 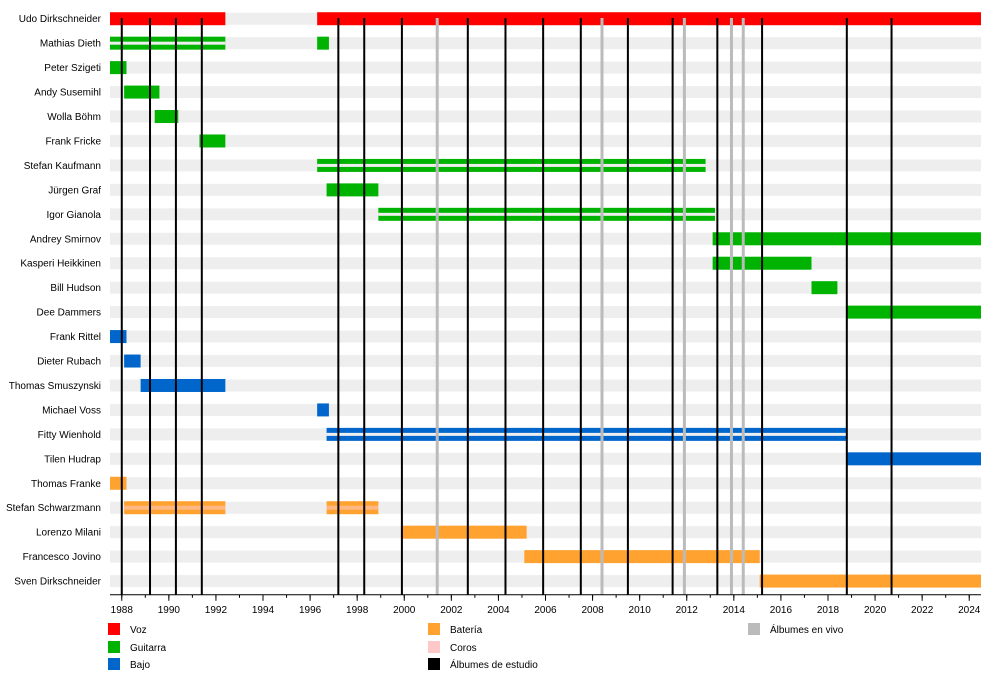 What do you see at coordinates (357, 610) in the screenshot?
I see `x-tick-label: 1998` at bounding box center [357, 610].